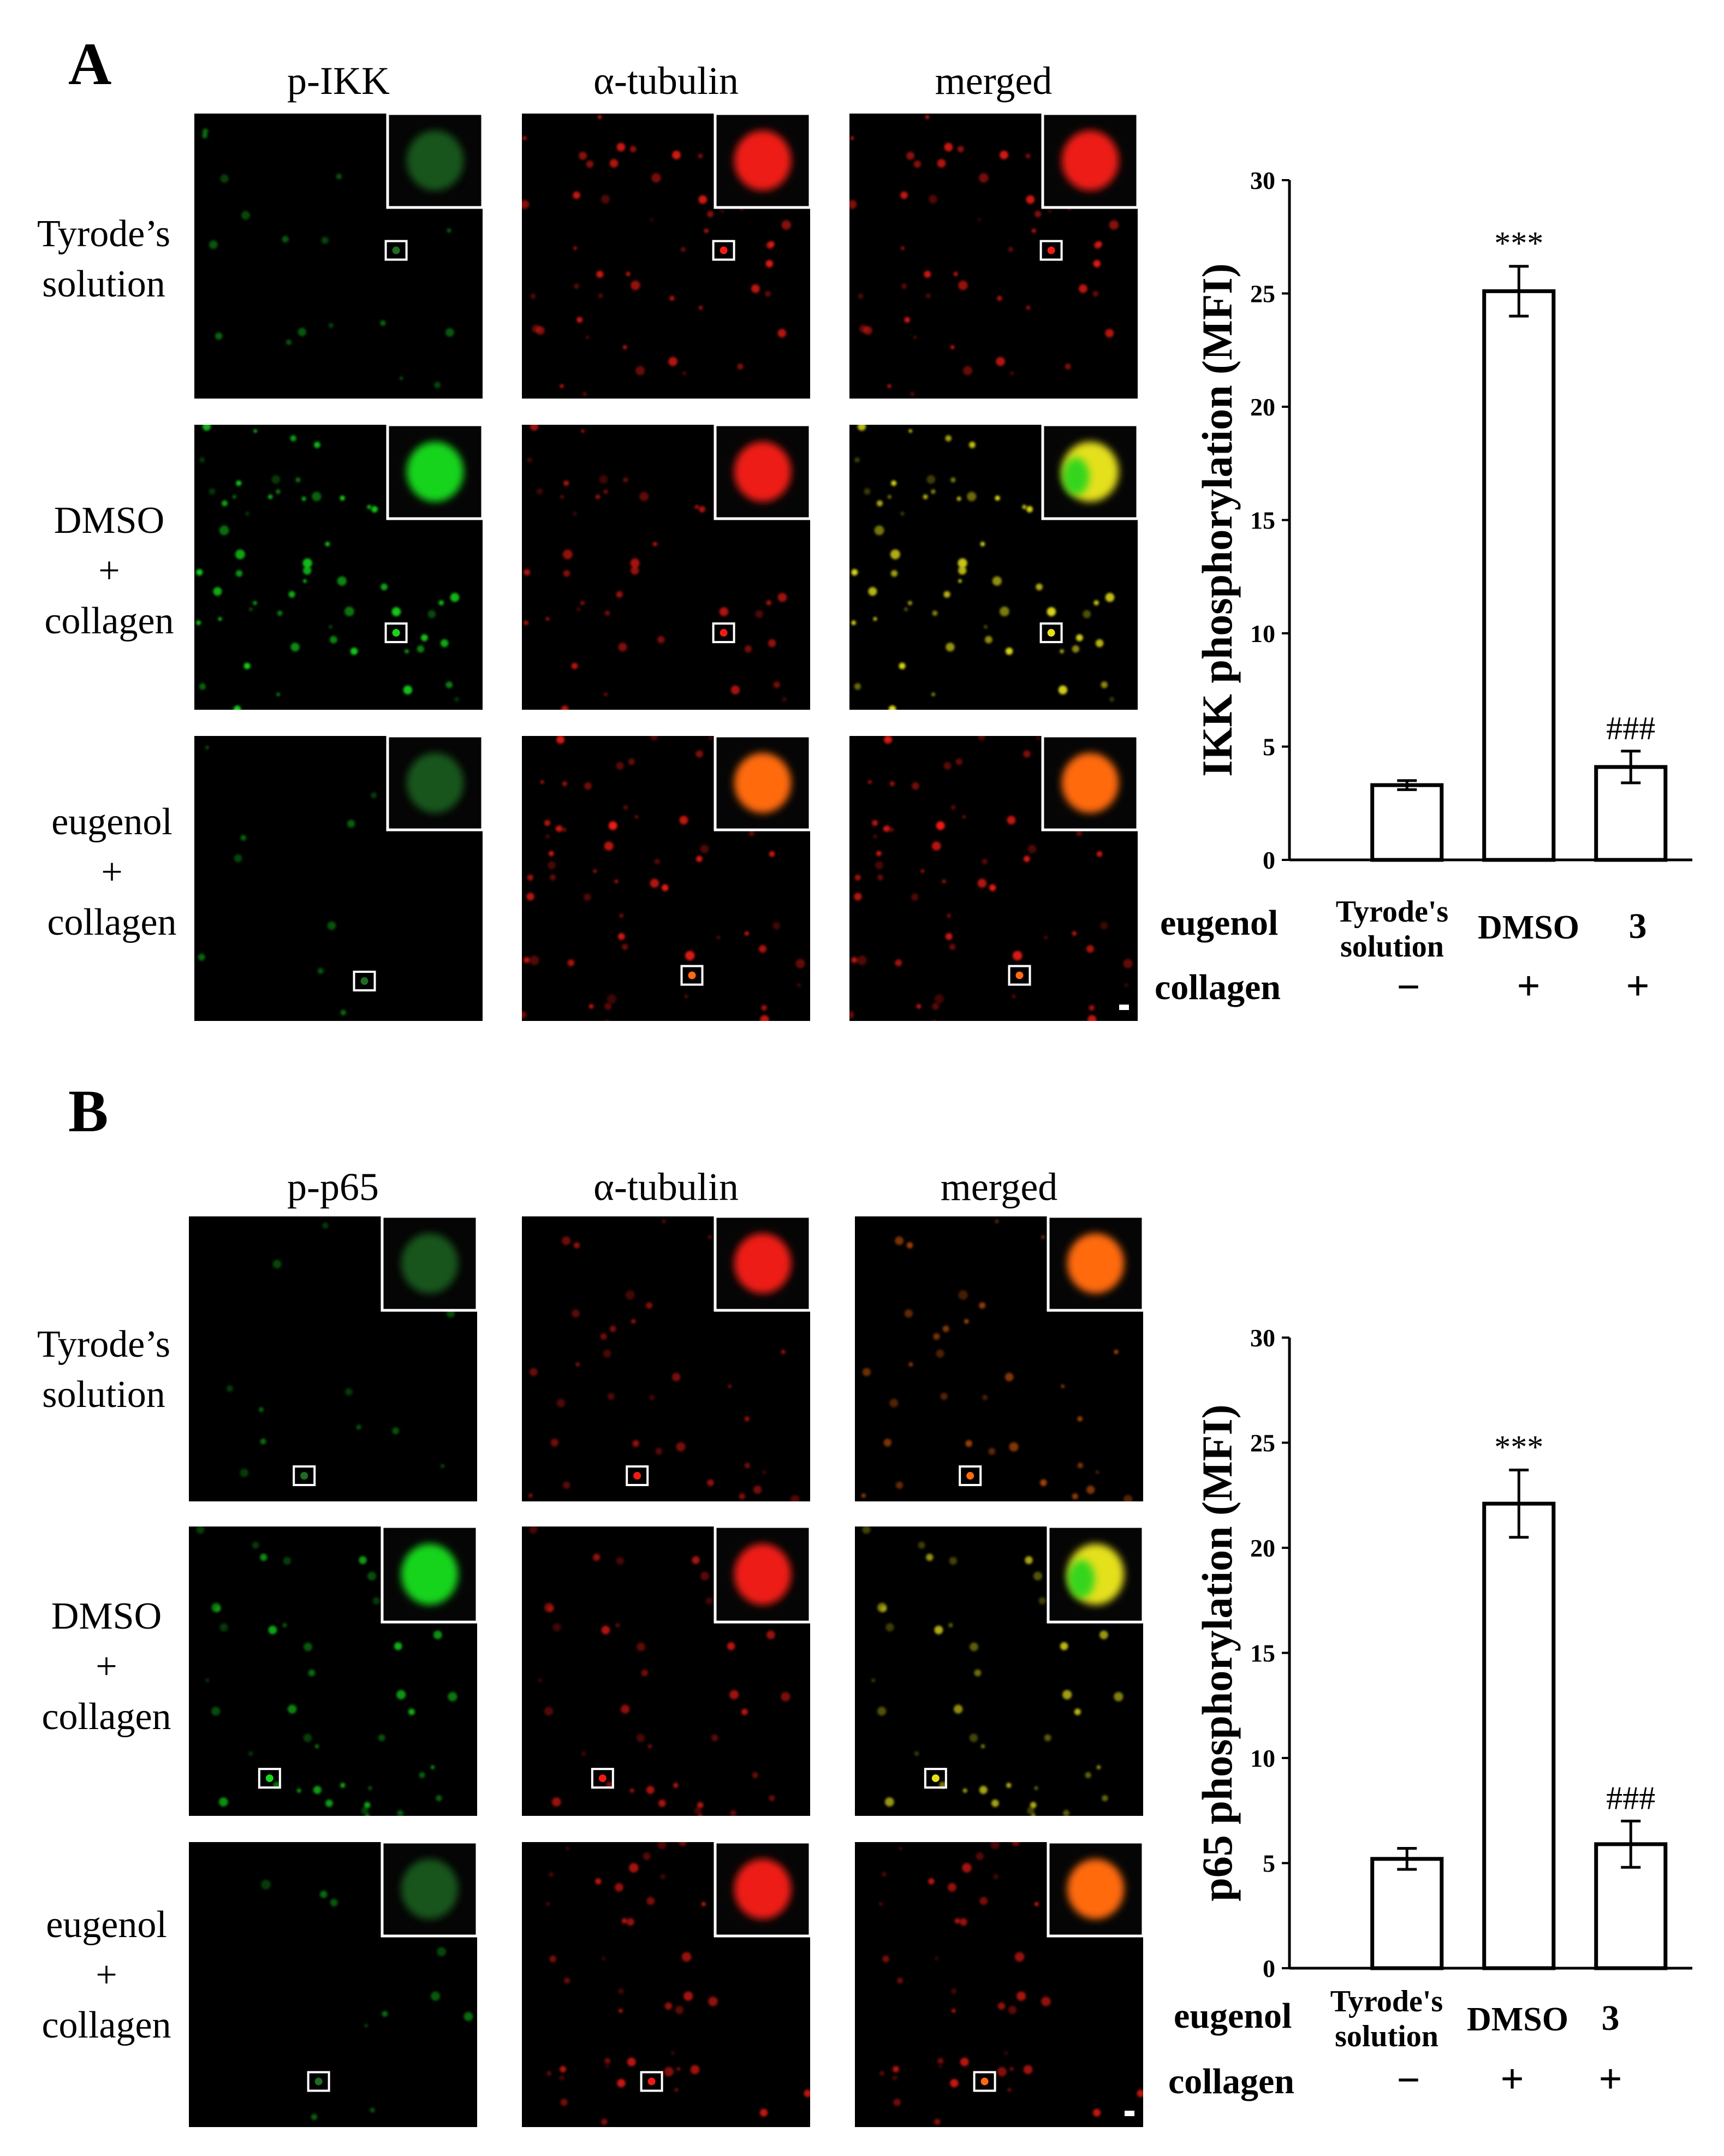  Describe the element at coordinates (1407, 1913) in the screenshot. I see `bar` at that location.